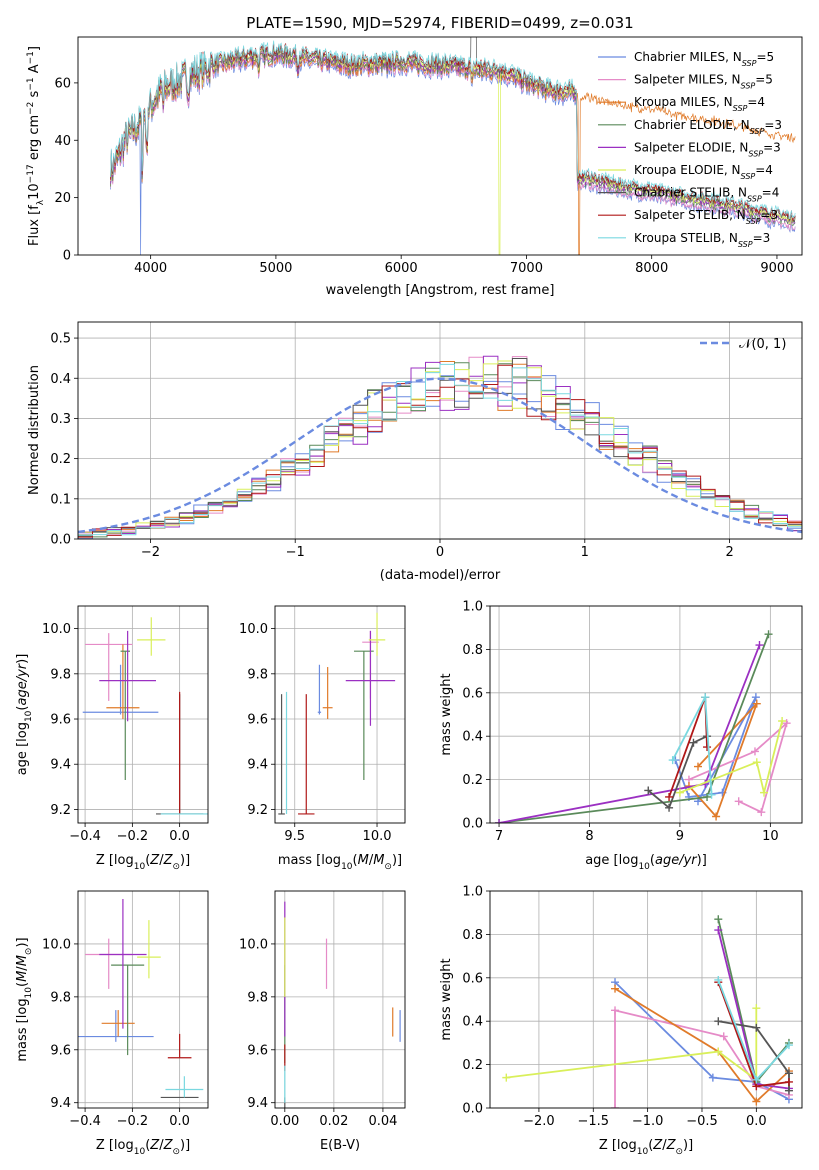 Image resolution: width=819 pixels, height=1170 pixels. I want to click on legend-label: Salpeter MILES, NSSP=5, so click(703, 82).